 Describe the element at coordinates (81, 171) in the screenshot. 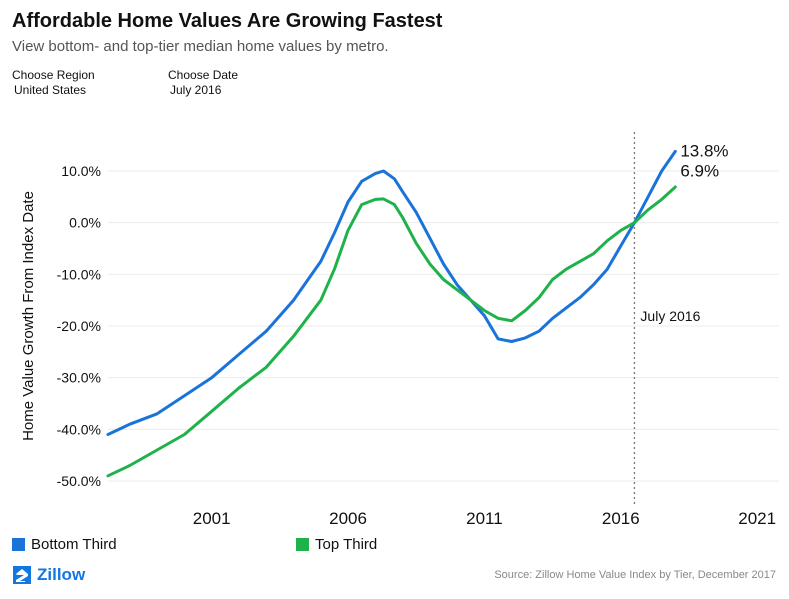

I see `y-tick-label: 10.0%` at that location.